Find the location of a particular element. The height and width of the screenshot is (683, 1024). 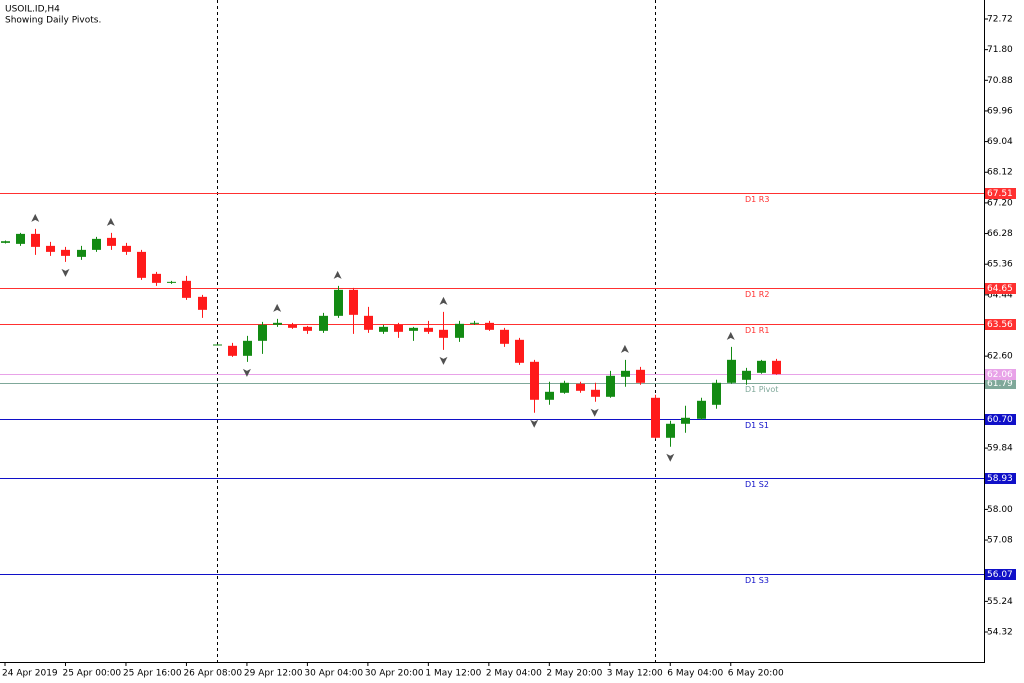

pivot-name: D1 R1 is located at coordinates (757, 330).